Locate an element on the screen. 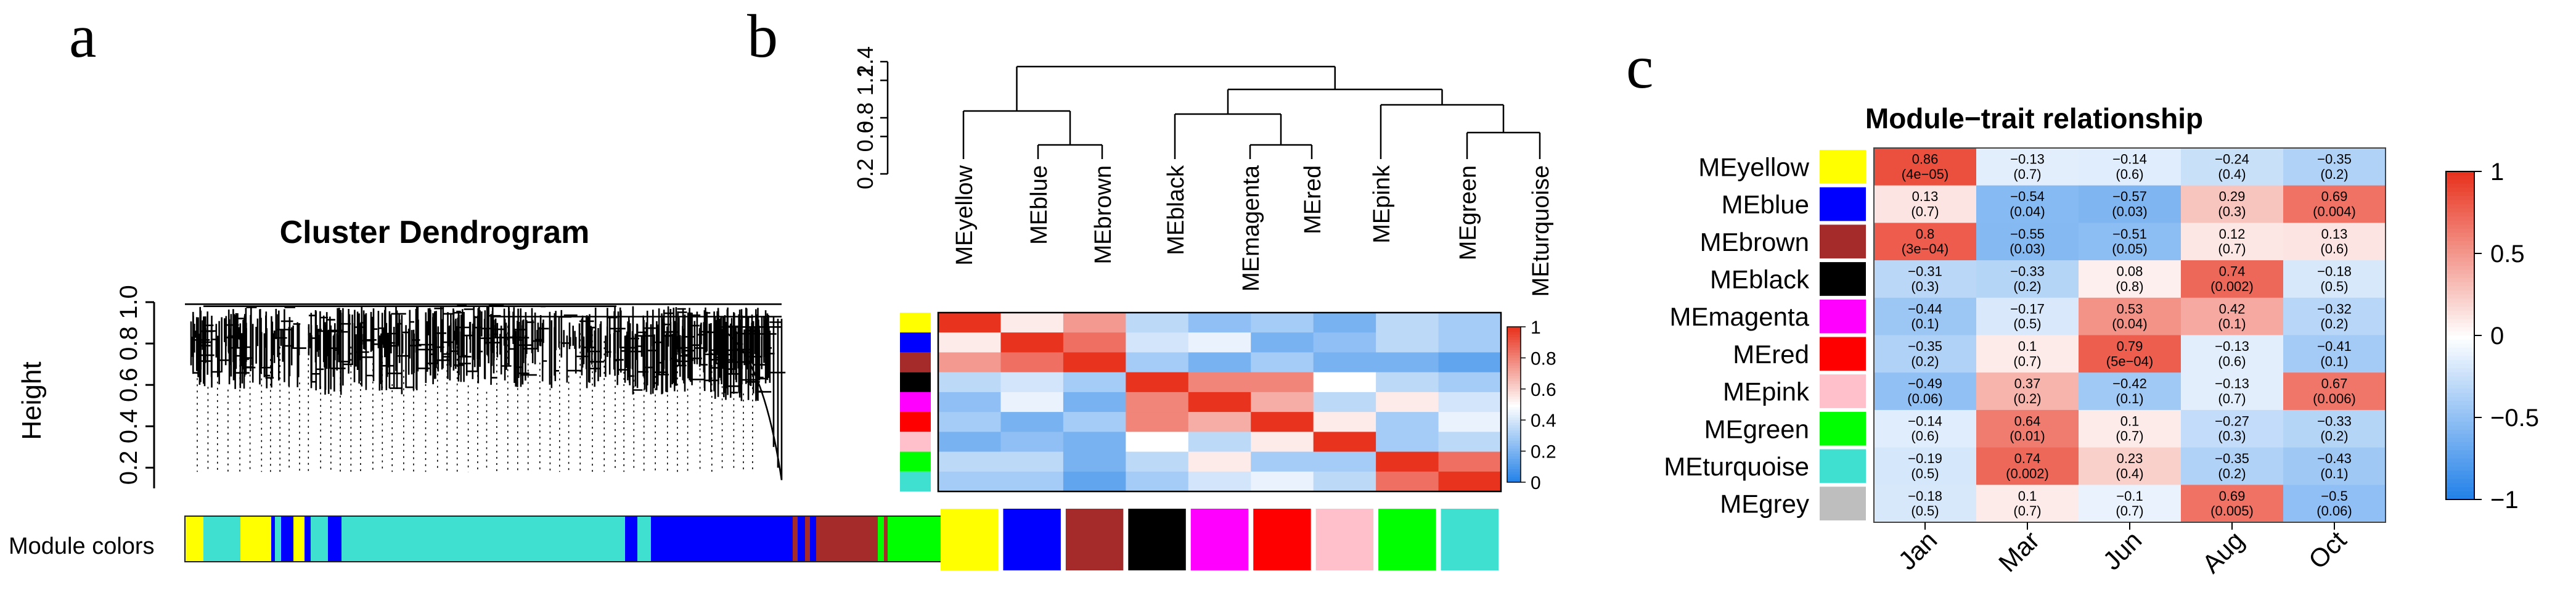 Image resolution: width=2576 pixels, height=616 pixels. dendrogram-leaf-drops is located at coordinates (475, 399).